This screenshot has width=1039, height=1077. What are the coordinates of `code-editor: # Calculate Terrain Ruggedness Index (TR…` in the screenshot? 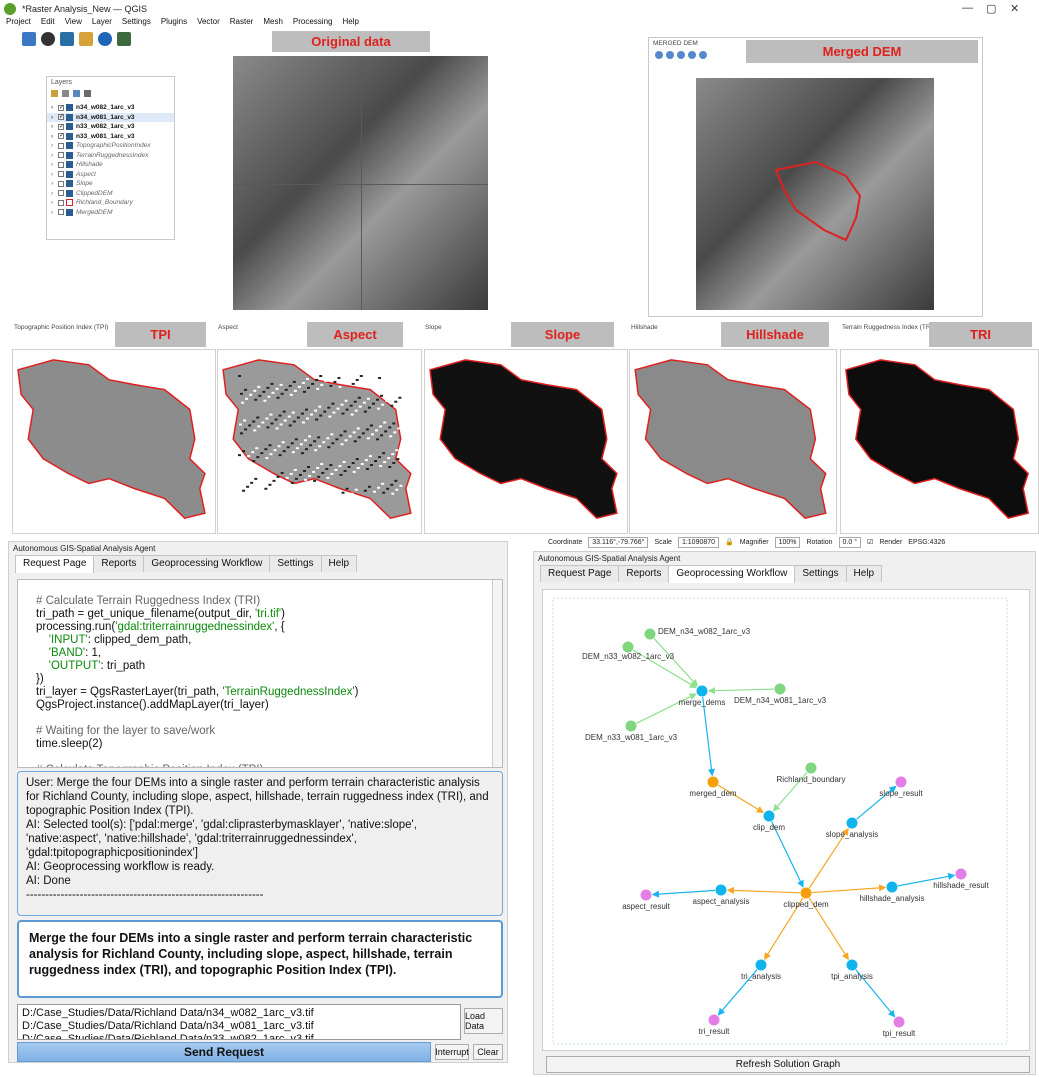 It's located at (260, 673).